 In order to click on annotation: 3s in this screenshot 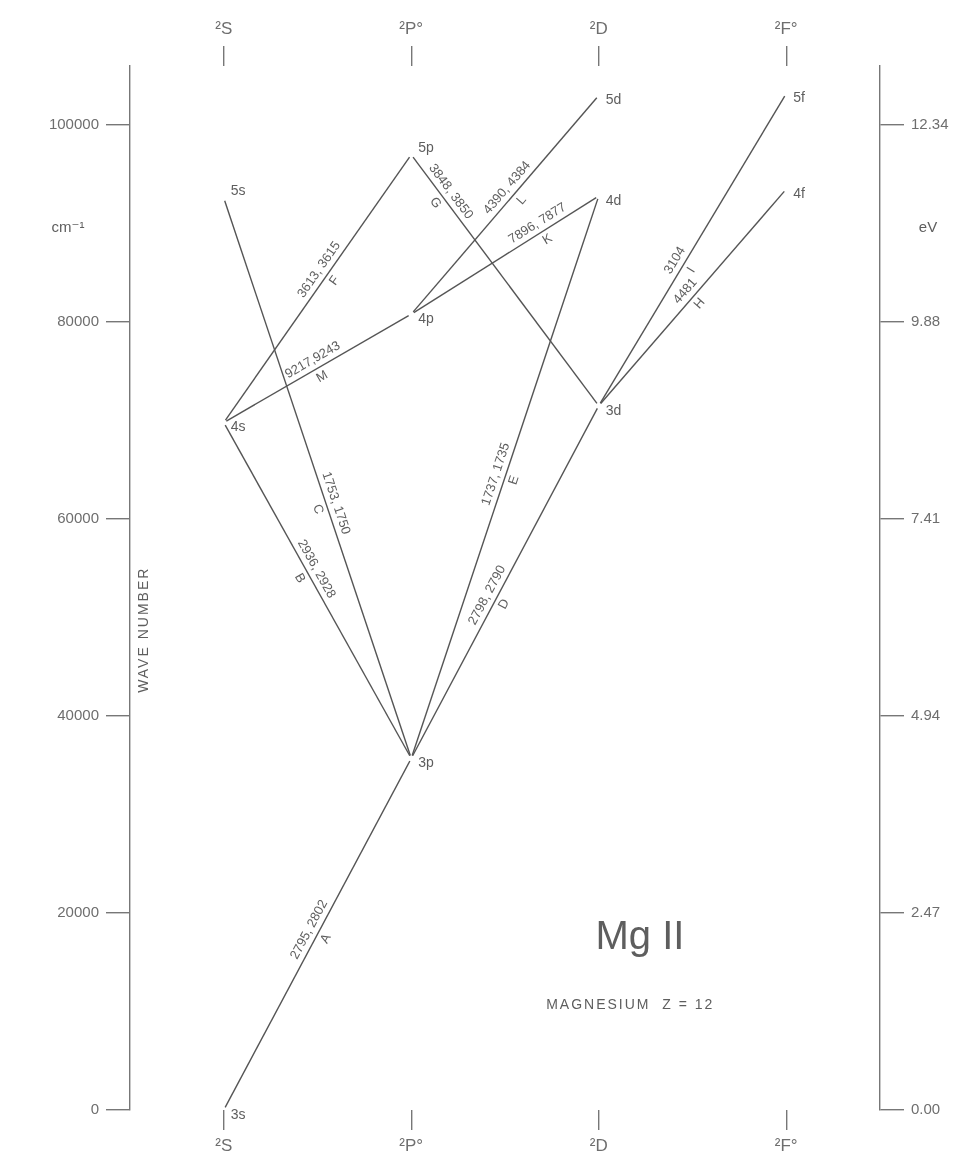, I will do `click(238, 1113)`.